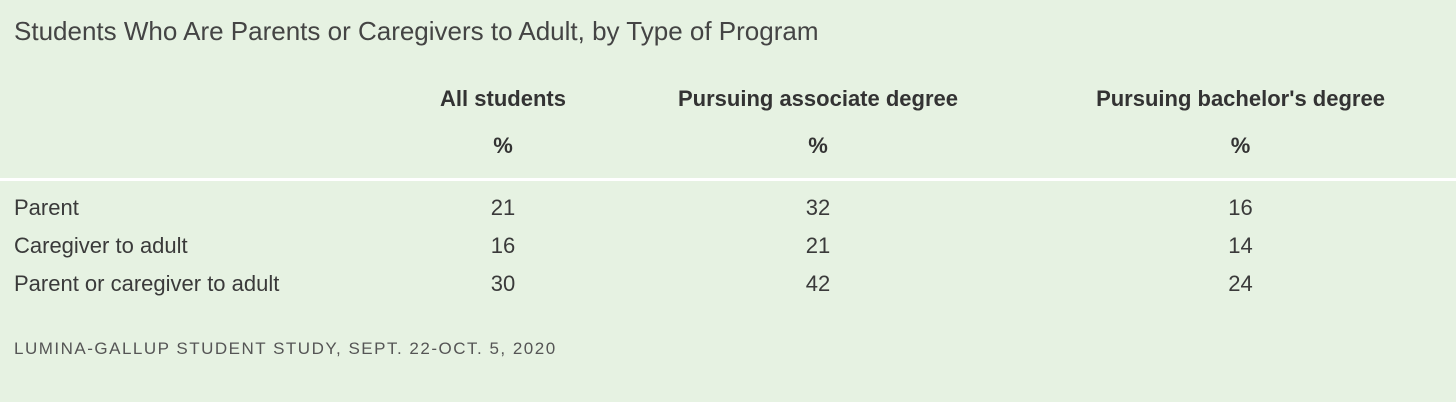 This screenshot has width=1456, height=402. Describe the element at coordinates (1240, 245) in the screenshot. I see `table-cell: 14` at that location.